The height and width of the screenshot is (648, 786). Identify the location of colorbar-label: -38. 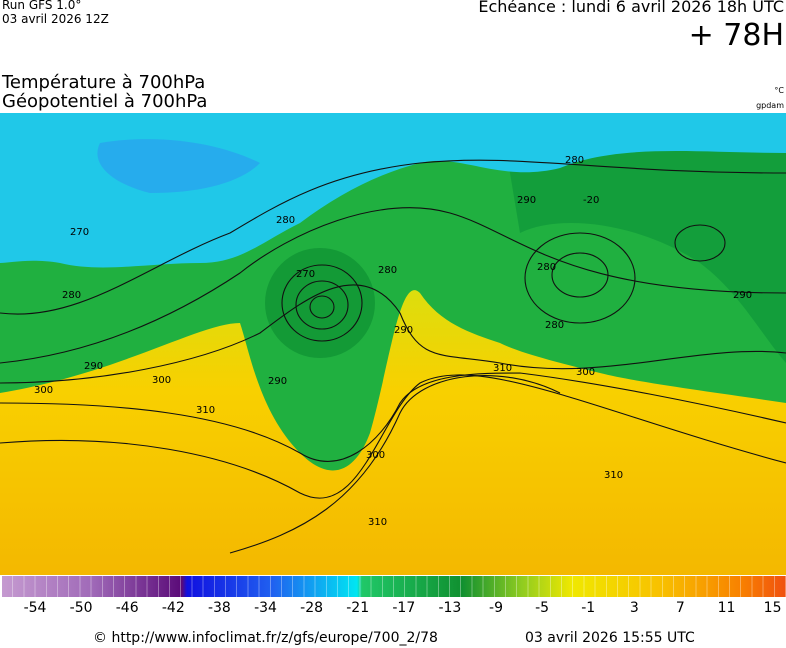
(219, 608).